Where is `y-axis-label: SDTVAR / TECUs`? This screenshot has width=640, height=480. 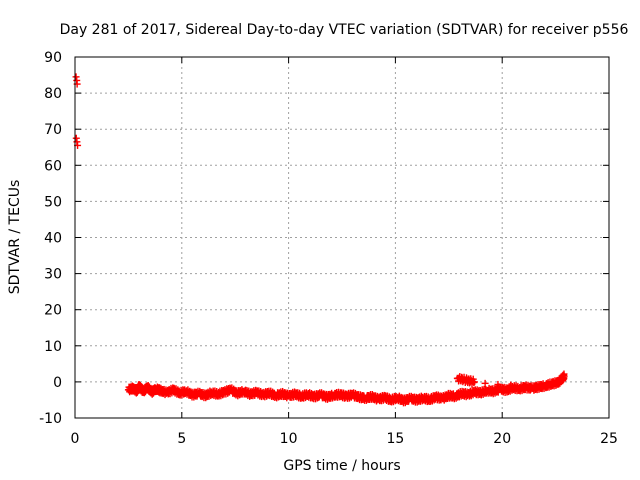 y-axis-label: SDTVAR / TECUs is located at coordinates (15, 237).